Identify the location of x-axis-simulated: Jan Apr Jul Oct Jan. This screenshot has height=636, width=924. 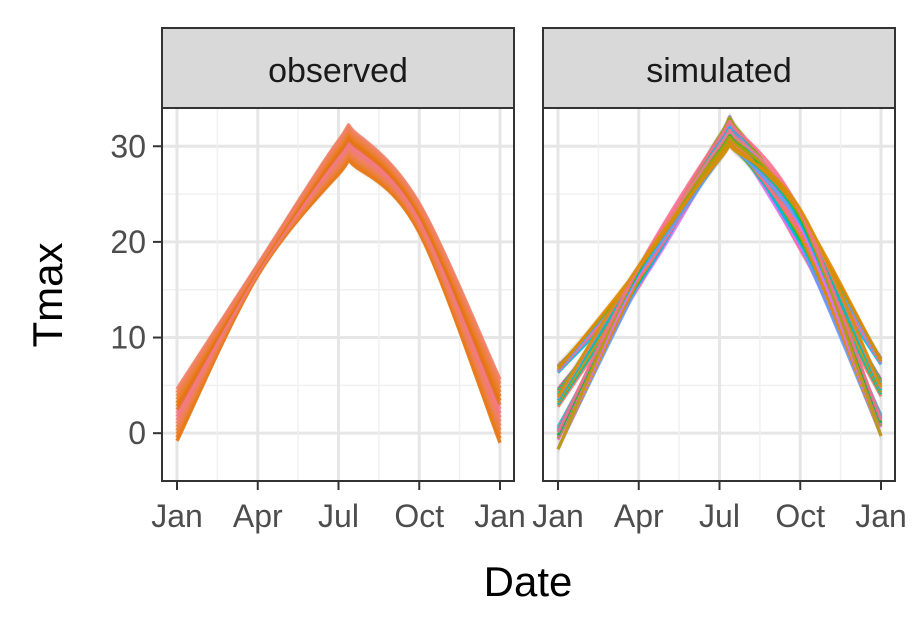
(719, 507).